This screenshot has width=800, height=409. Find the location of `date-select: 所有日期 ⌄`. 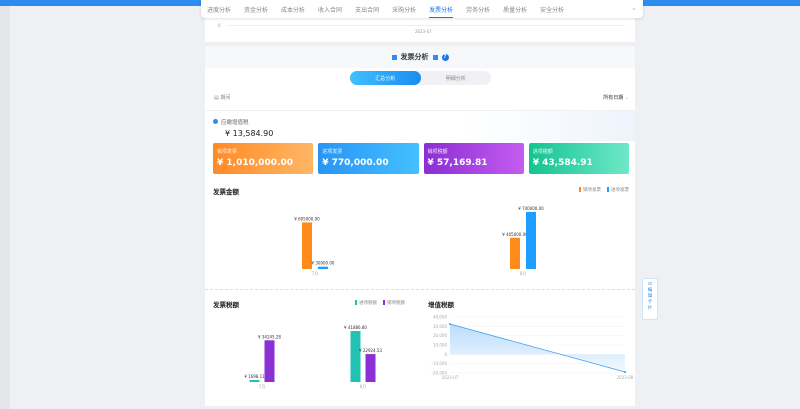

date-select: 所有日期 ⌄ is located at coordinates (616, 97).